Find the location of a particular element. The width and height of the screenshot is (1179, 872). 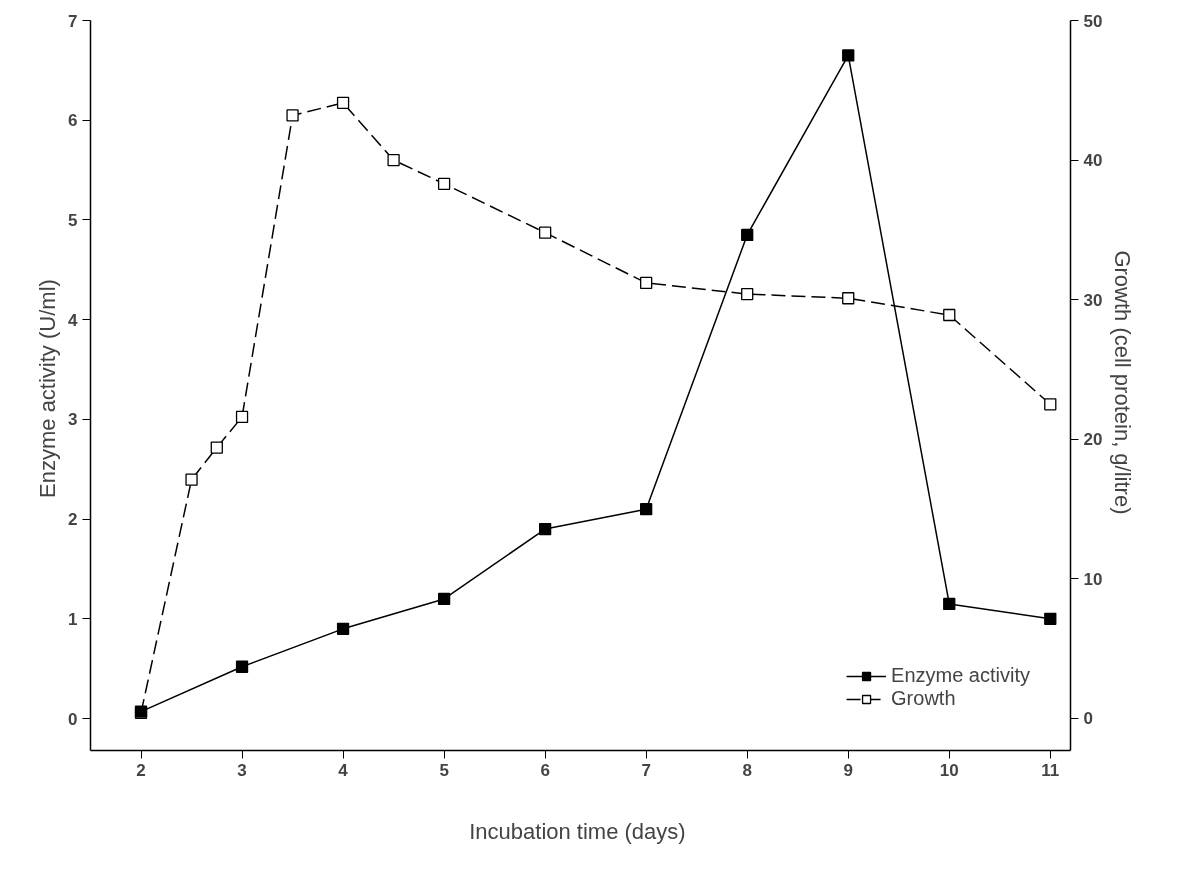

y-tick-label: 4 is located at coordinates (73, 320).